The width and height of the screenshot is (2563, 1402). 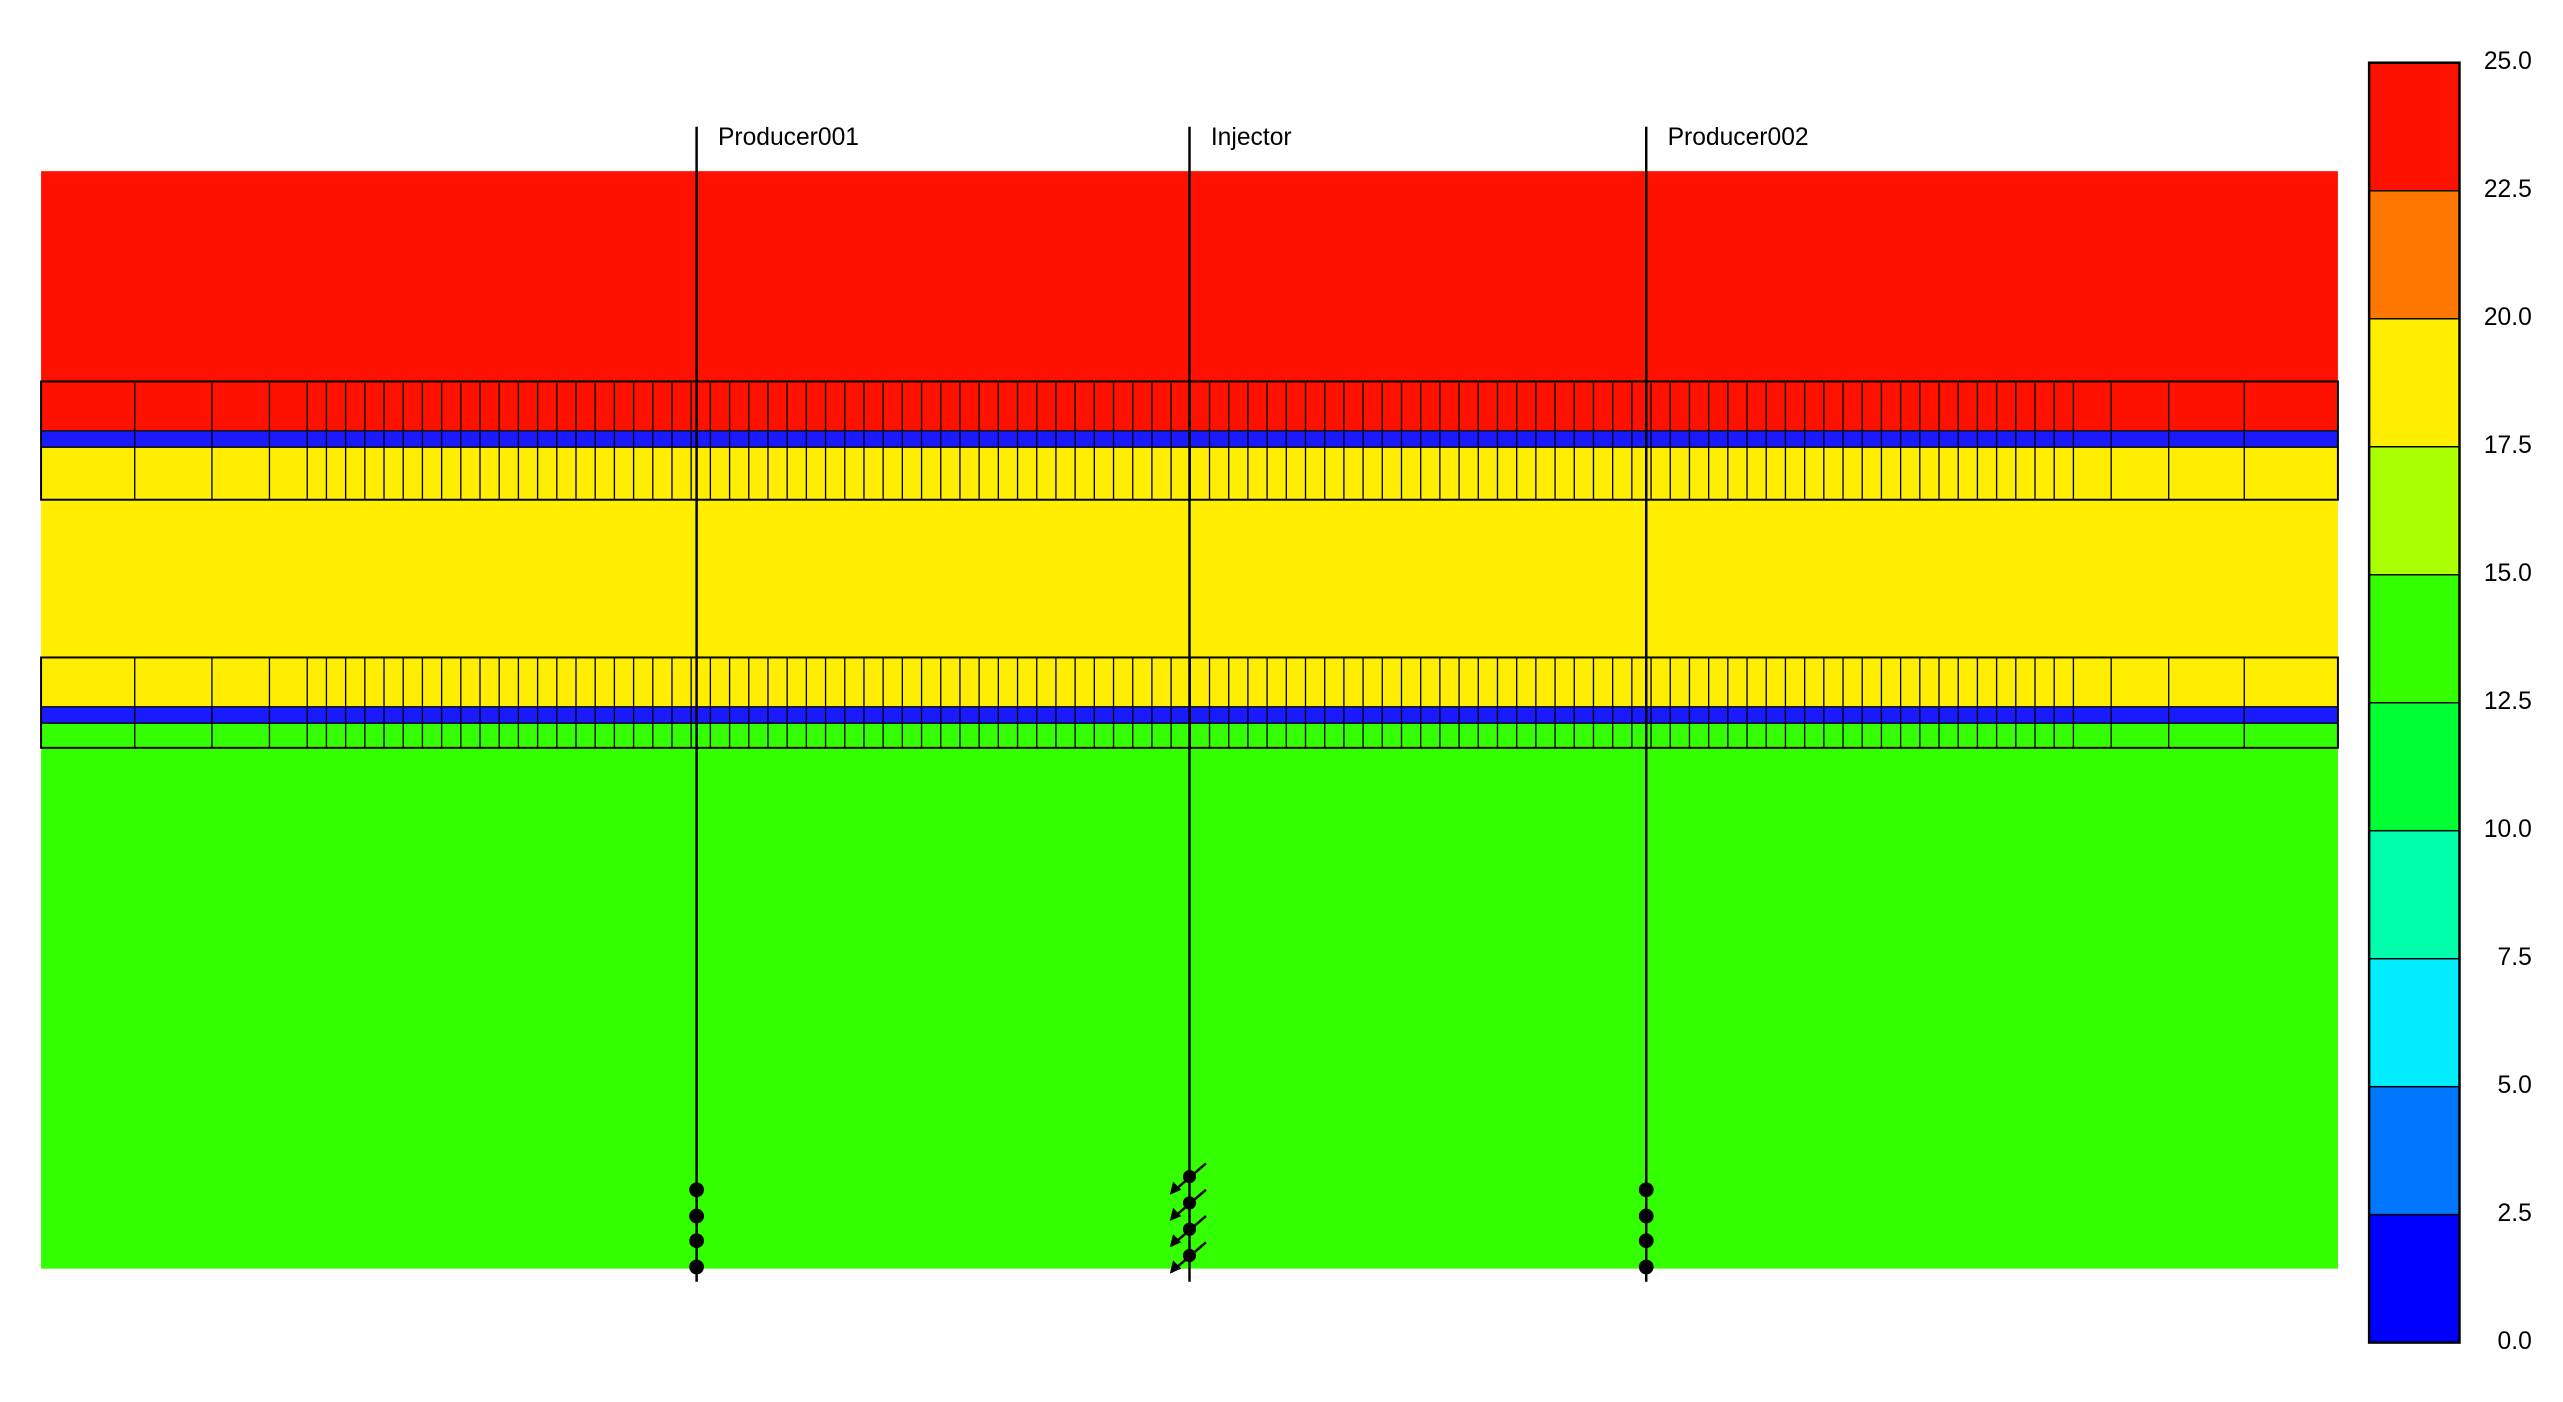 What do you see at coordinates (1251, 137) in the screenshot?
I see `well-label: Injector` at bounding box center [1251, 137].